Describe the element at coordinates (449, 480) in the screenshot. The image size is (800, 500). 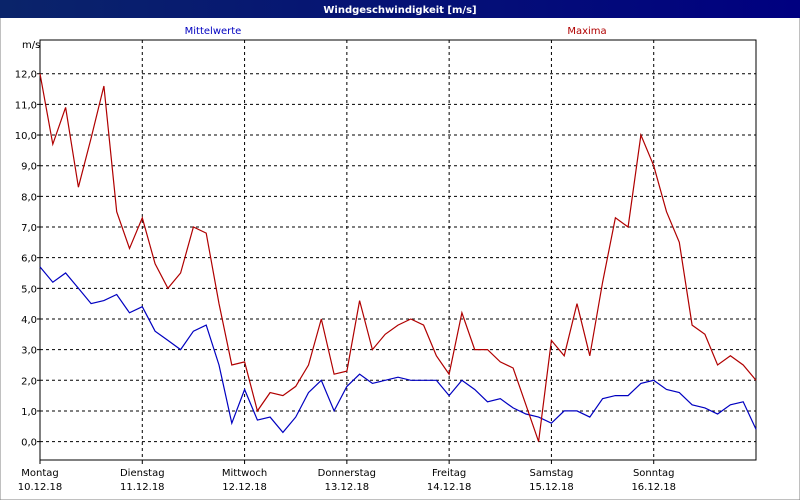
I see `x-tick-label: Freitag 14.12.18` at that location.